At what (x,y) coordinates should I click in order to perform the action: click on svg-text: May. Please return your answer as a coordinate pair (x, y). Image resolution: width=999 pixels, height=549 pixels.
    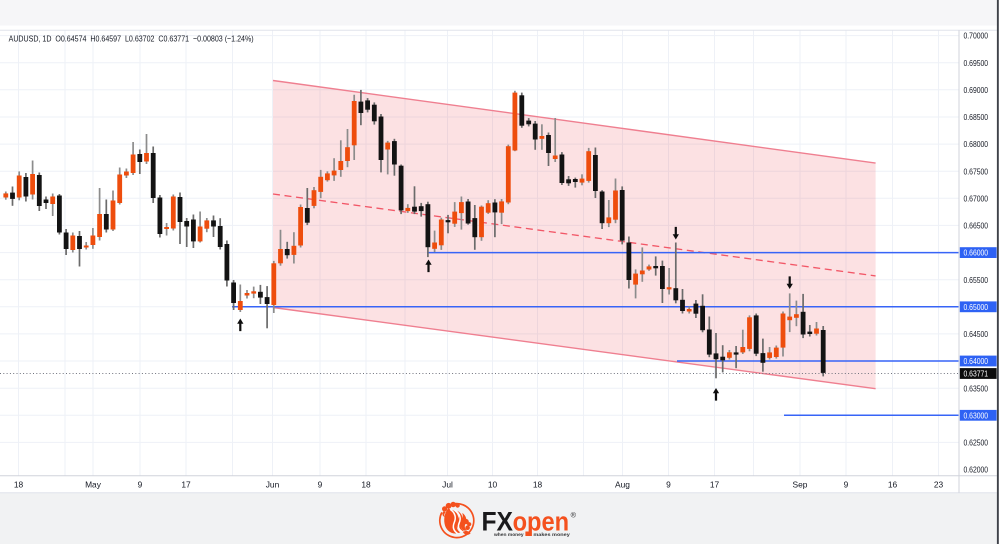
    Looking at the image, I should click on (93, 485).